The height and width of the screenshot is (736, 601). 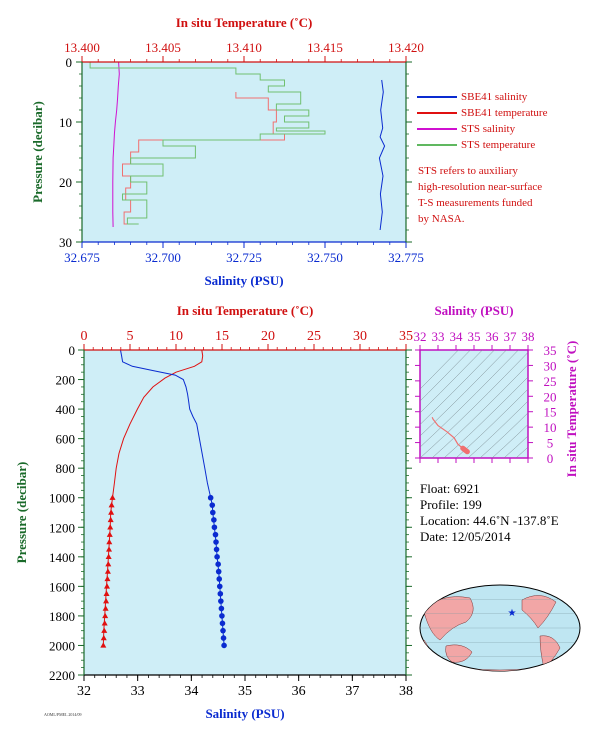 I want to click on south-america-landmass, so click(x=550, y=652).